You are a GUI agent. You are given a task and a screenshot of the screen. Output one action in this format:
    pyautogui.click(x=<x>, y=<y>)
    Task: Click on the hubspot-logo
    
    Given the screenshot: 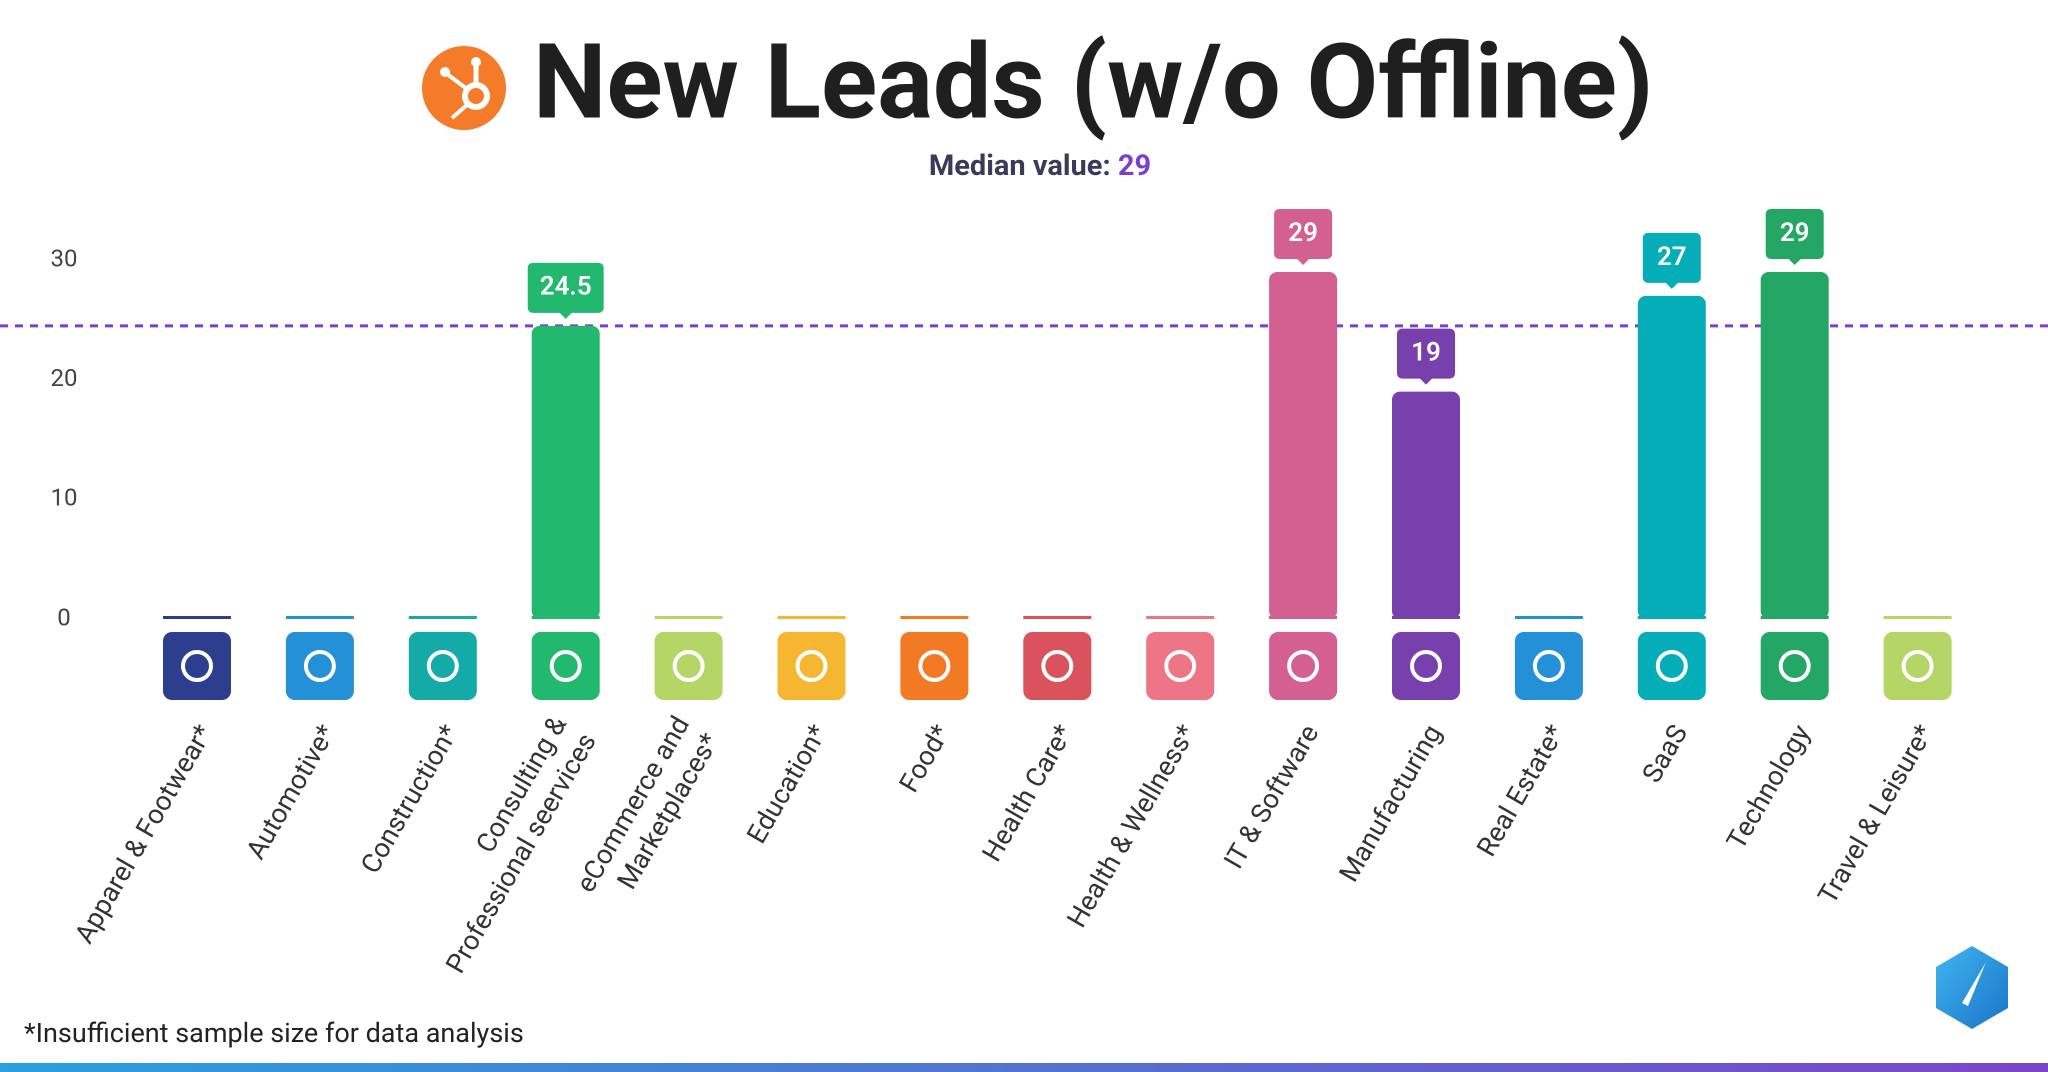 What is the action you would take?
    pyautogui.click(x=464, y=88)
    